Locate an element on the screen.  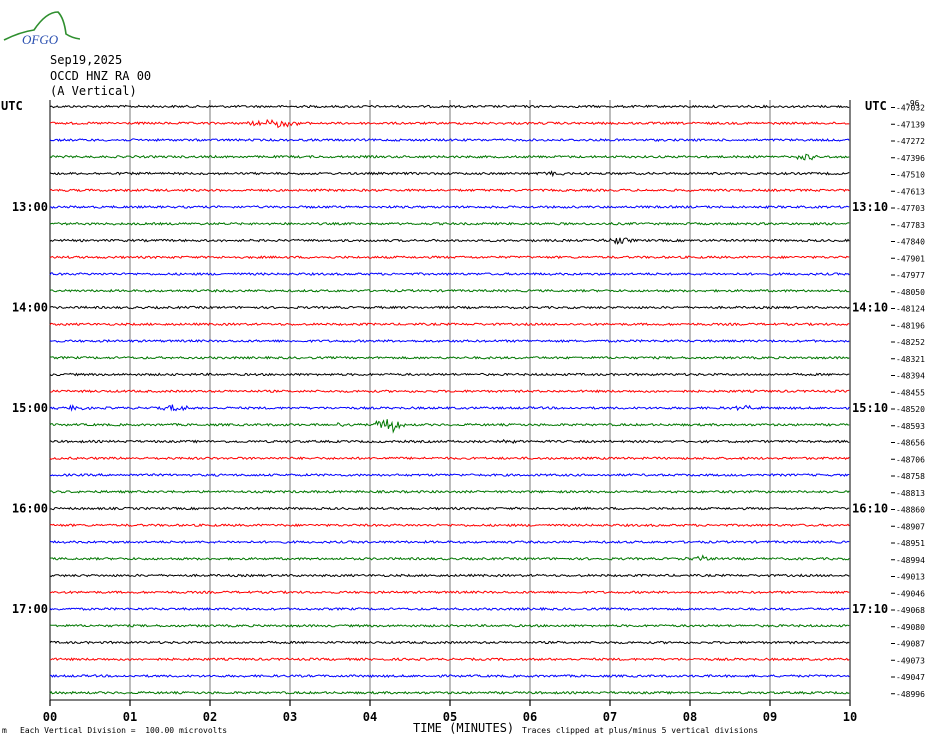
x-tick-label: 05 is located at coordinates (450, 717).